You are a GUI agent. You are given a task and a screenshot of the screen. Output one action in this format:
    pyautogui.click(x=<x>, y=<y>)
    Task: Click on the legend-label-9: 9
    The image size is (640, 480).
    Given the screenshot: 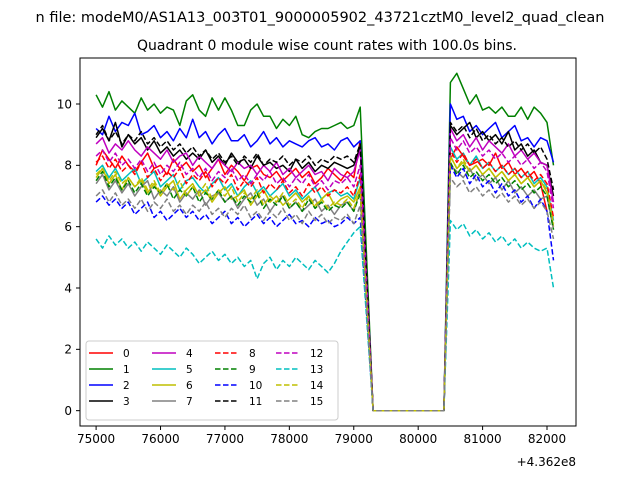 What is the action you would take?
    pyautogui.click(x=252, y=370)
    